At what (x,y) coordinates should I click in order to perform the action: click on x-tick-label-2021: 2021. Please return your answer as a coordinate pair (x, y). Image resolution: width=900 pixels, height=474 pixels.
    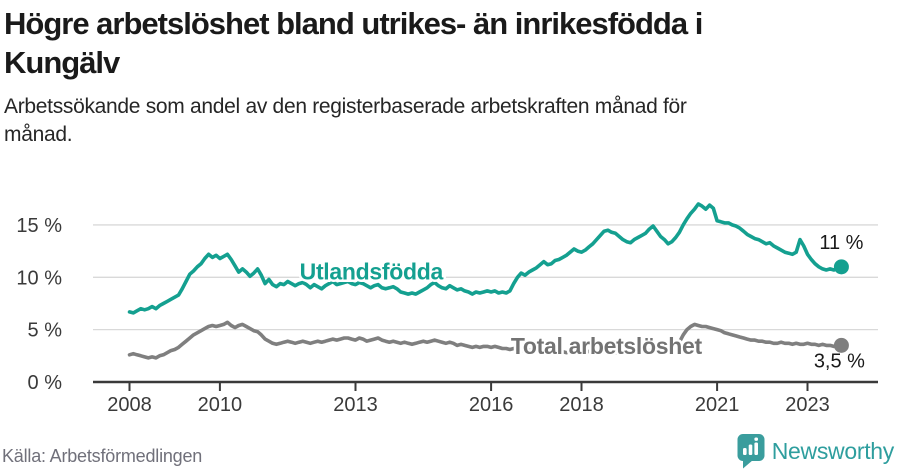
    Looking at the image, I should click on (717, 405).